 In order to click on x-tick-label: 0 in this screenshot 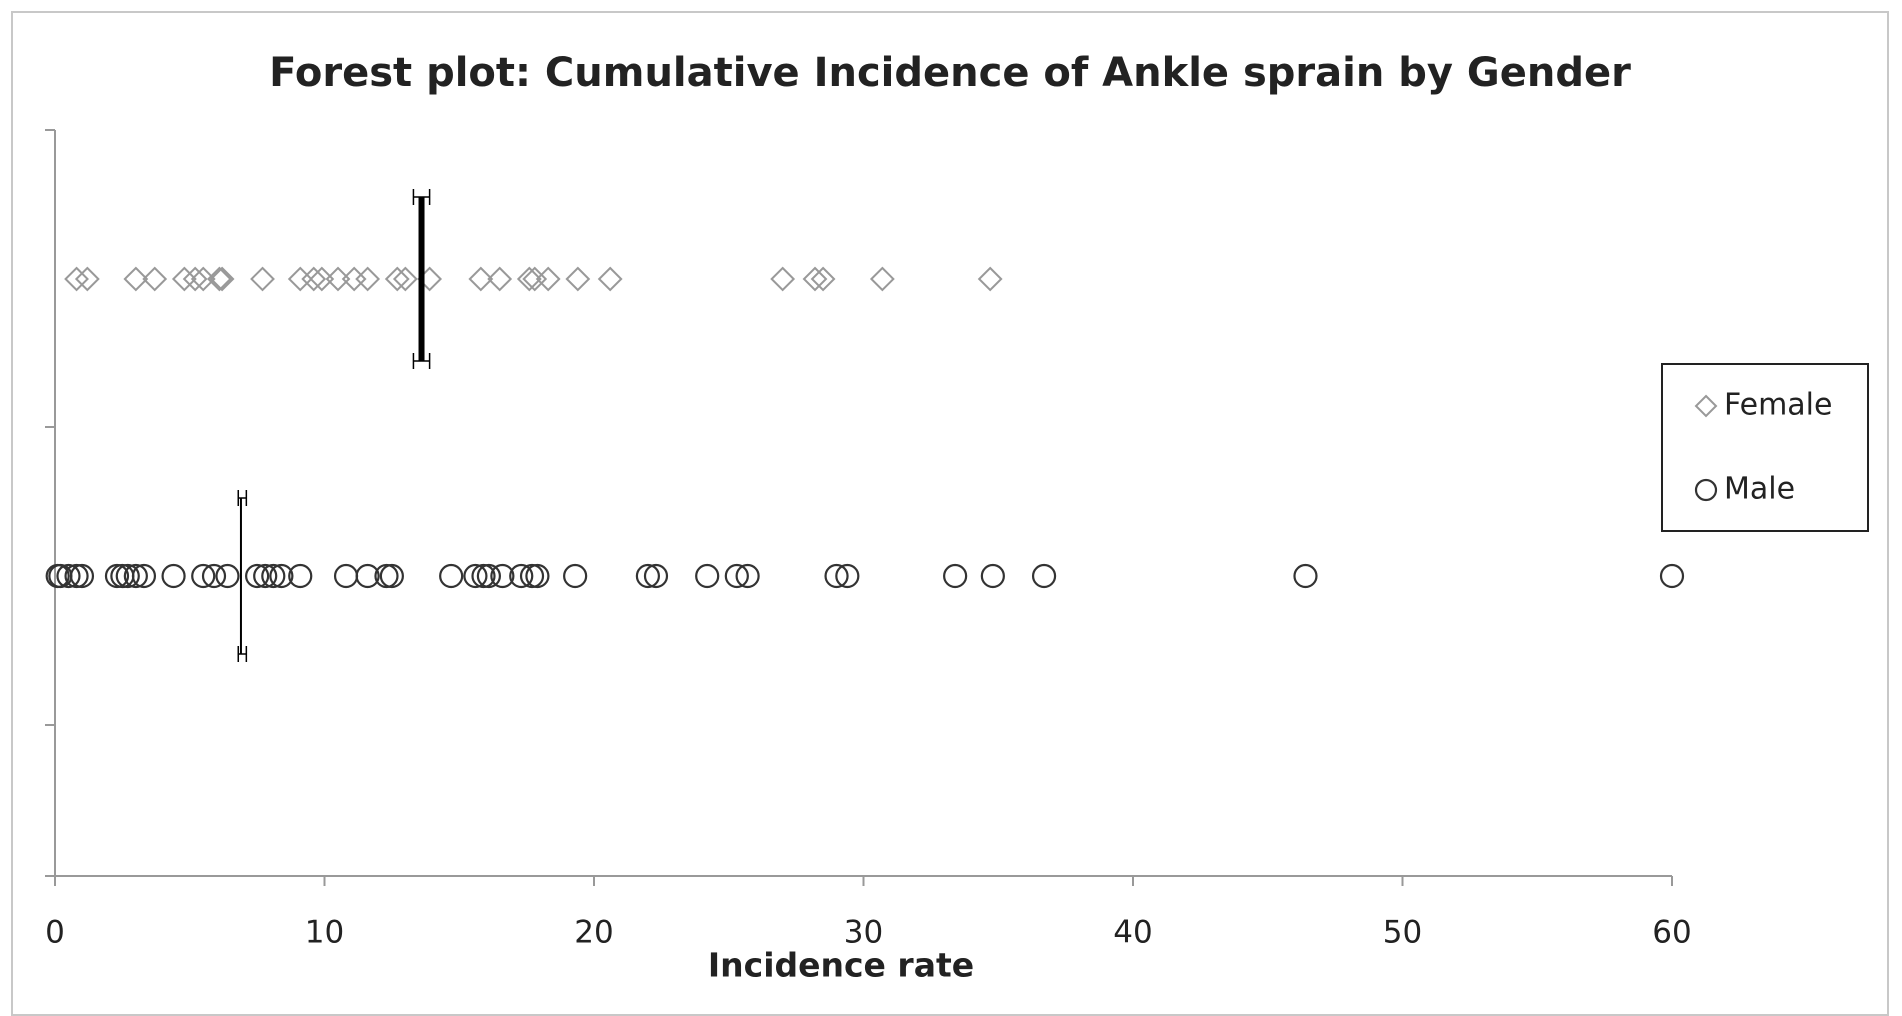, I will do `click(55, 933)`.